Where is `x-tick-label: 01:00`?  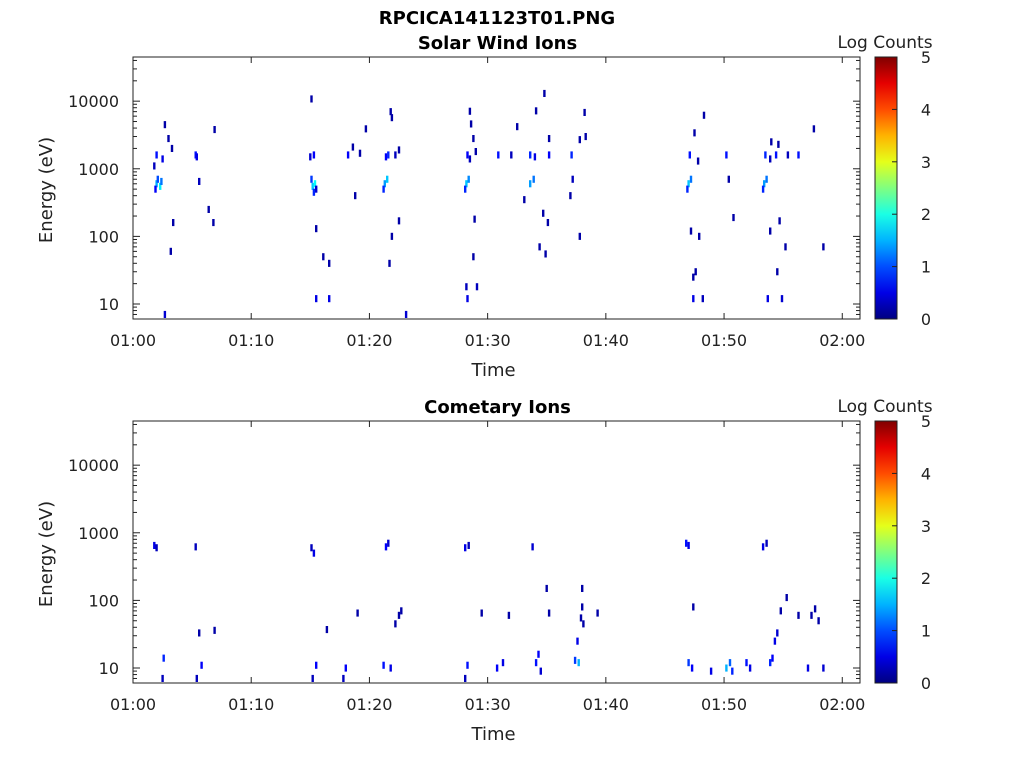
x-tick-label: 01:00 is located at coordinates (133, 340).